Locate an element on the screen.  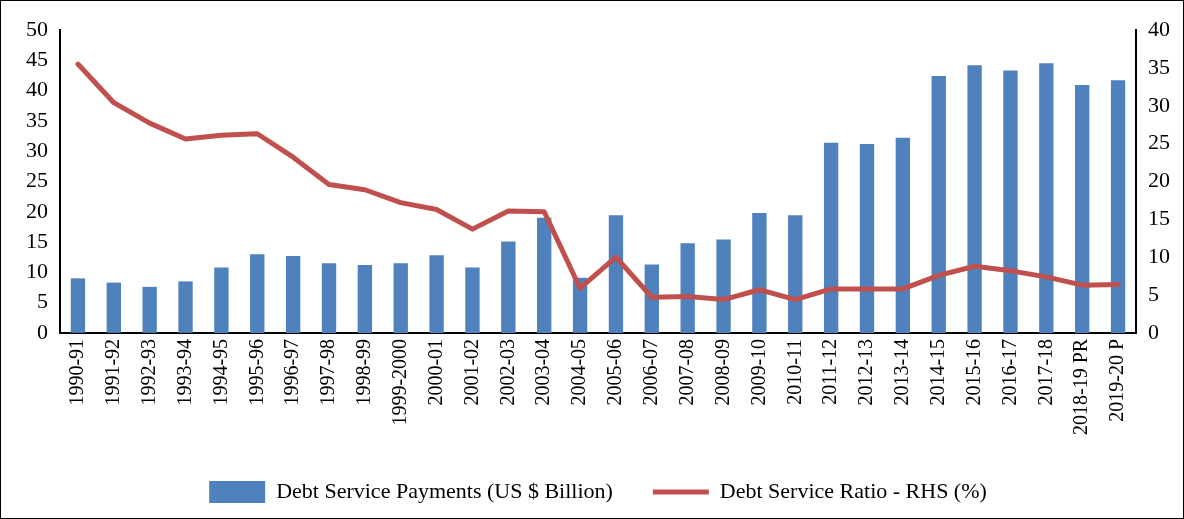
y-tick-label: 25 is located at coordinates (37, 180).